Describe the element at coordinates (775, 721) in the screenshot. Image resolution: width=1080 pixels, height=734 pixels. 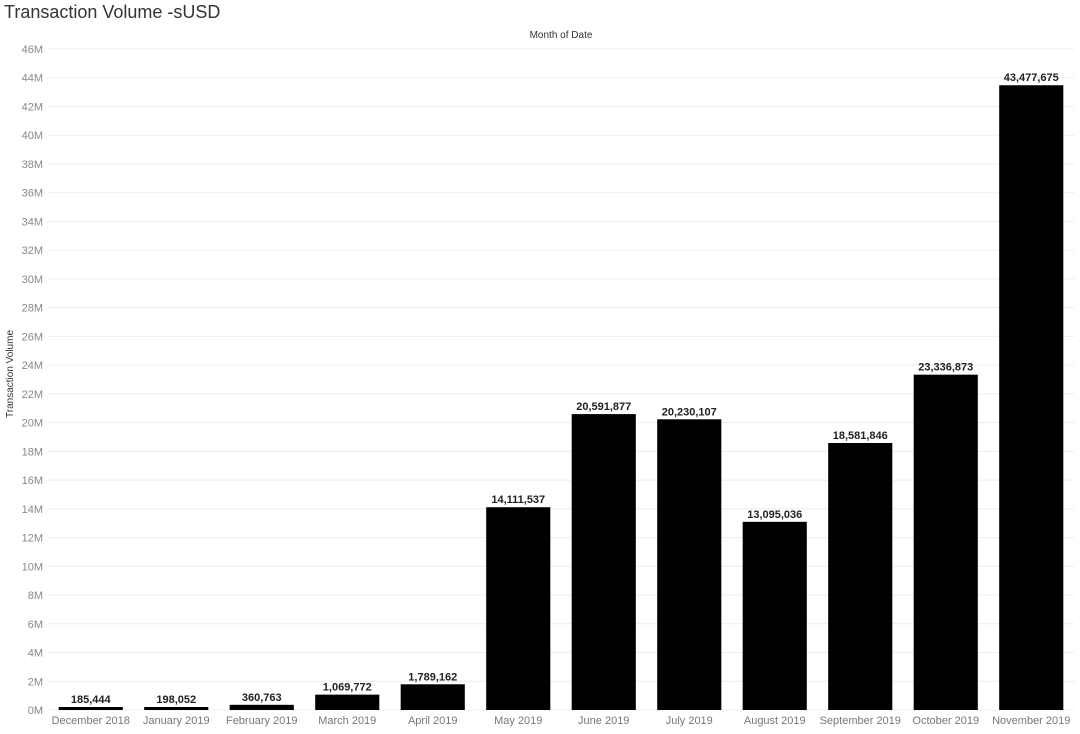
I see `x-tick-label: August 2019` at that location.